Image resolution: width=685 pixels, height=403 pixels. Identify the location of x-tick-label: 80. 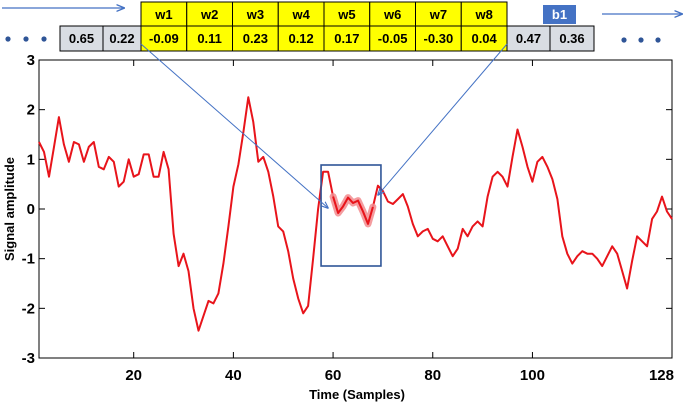
(432, 375).